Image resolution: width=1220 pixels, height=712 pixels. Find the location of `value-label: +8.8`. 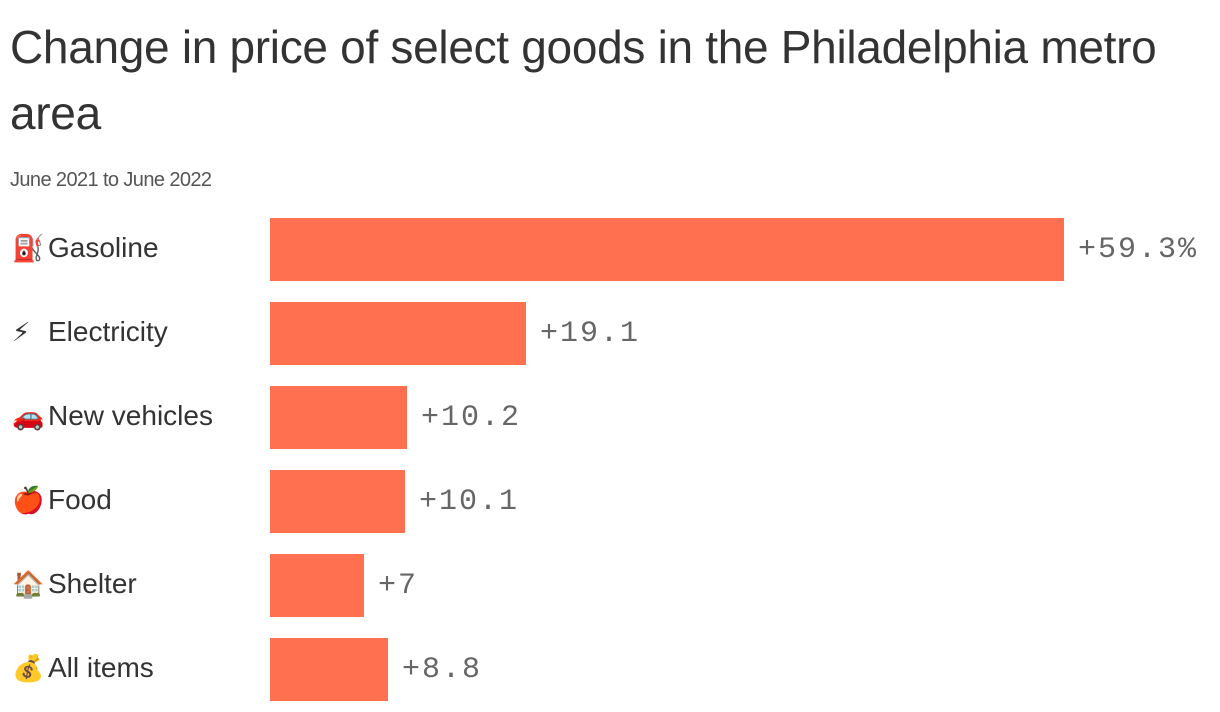

value-label: +8.8 is located at coordinates (442, 670).